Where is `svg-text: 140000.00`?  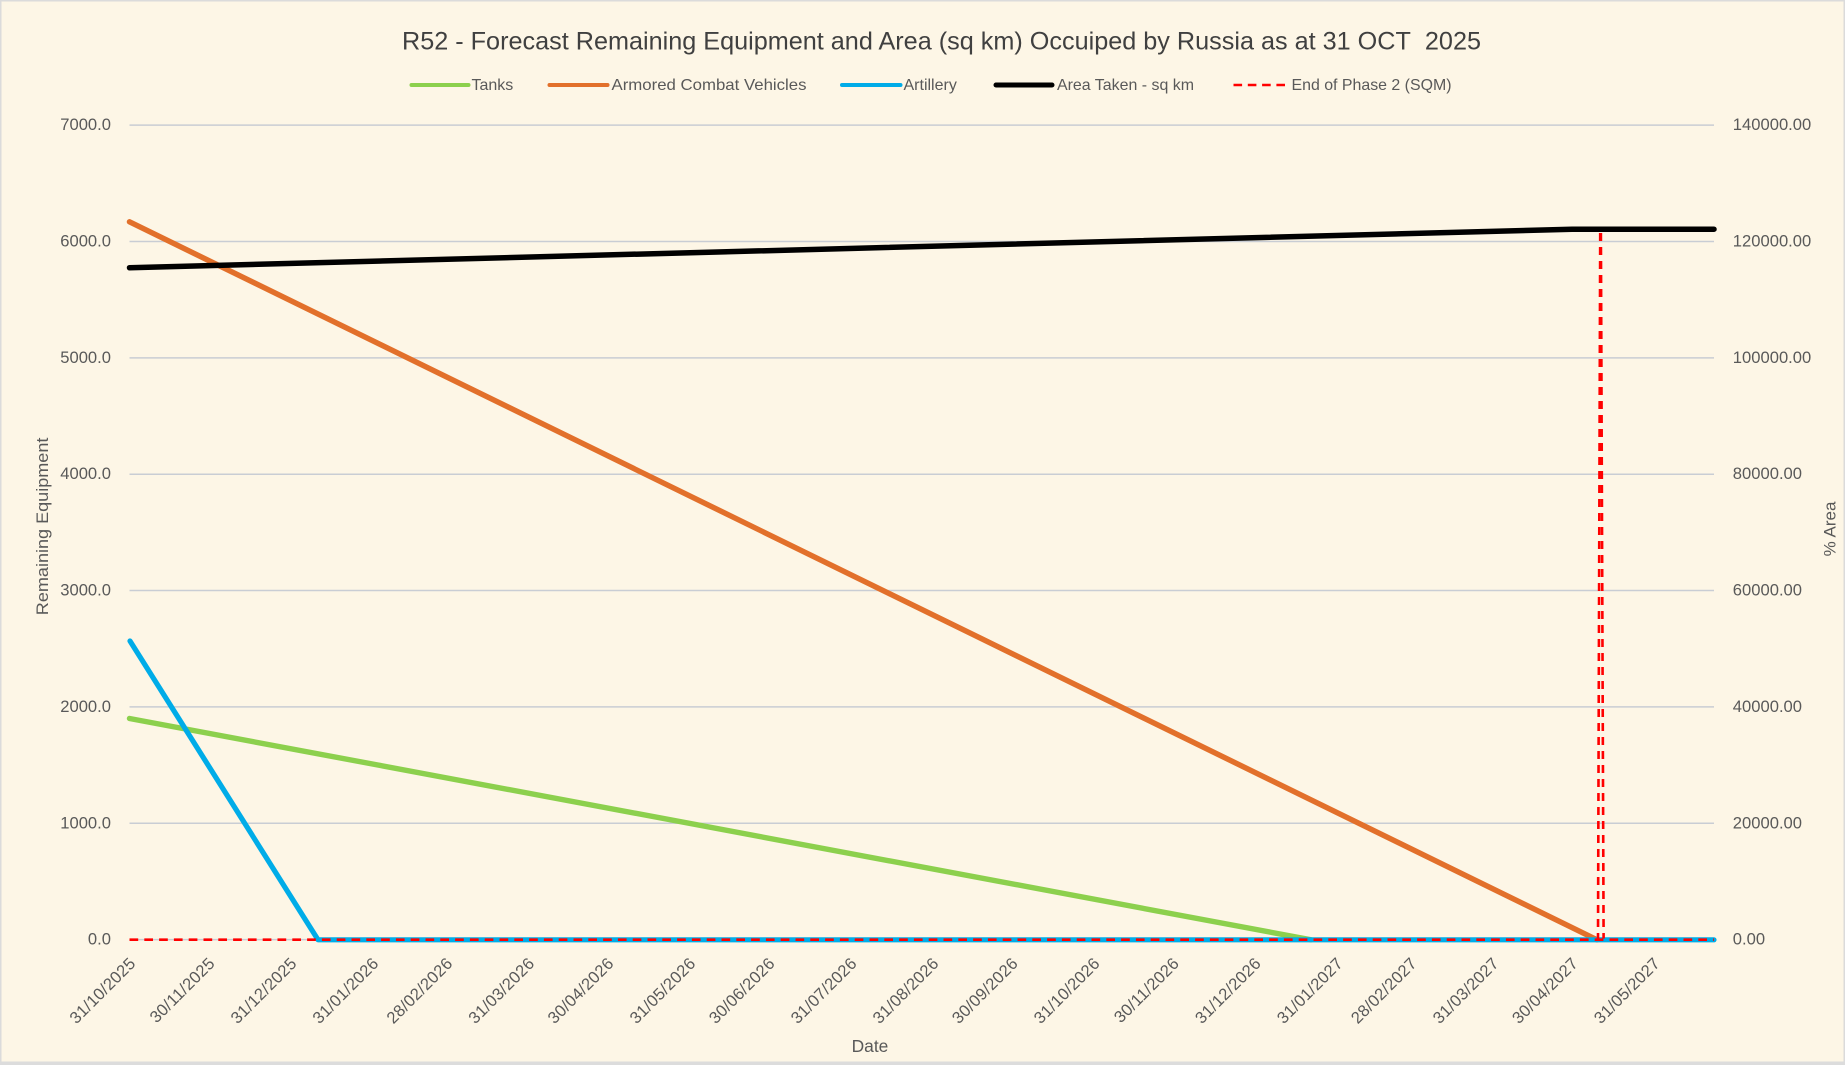 svg-text: 140000.00 is located at coordinates (1772, 124).